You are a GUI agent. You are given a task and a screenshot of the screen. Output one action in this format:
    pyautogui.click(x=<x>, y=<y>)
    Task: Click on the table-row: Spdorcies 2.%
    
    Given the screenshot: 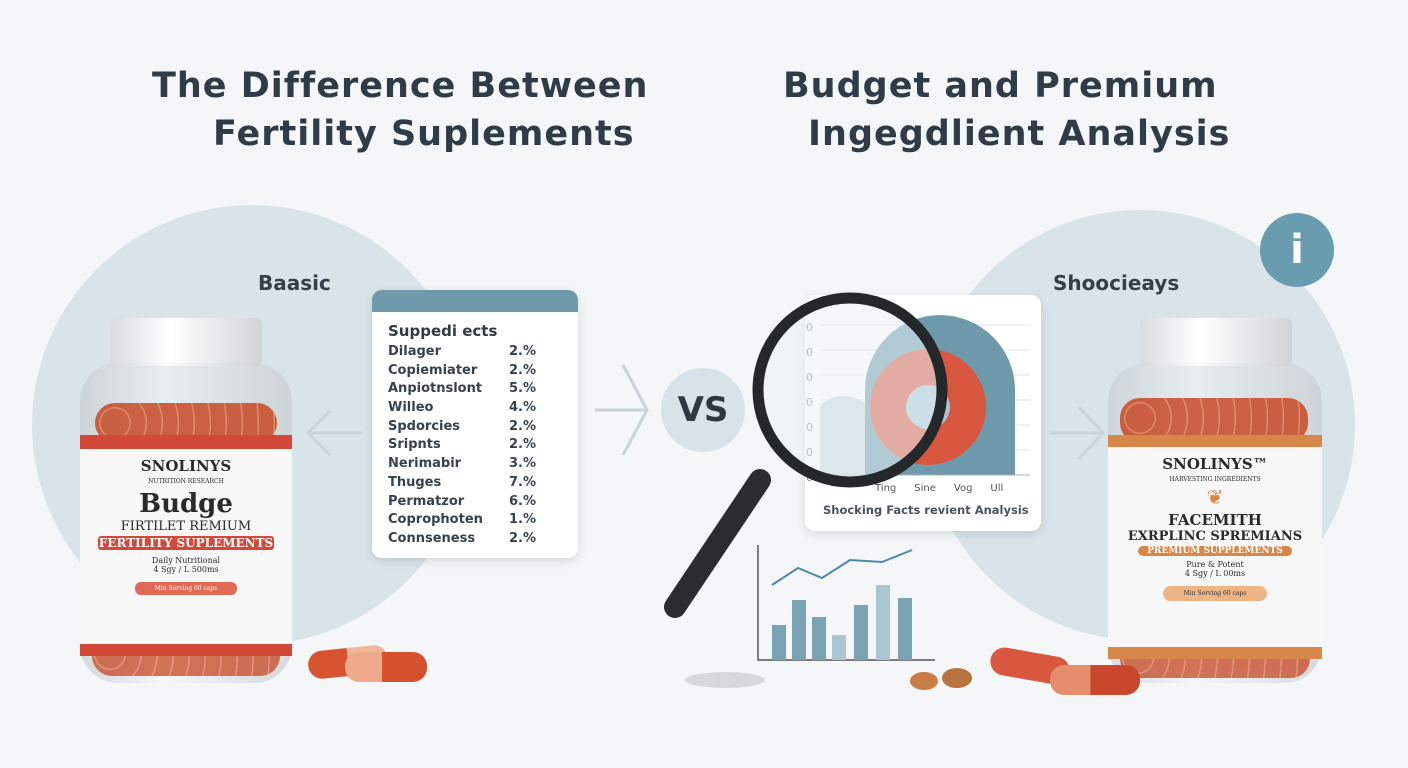 What is the action you would take?
    pyautogui.click(x=475, y=428)
    